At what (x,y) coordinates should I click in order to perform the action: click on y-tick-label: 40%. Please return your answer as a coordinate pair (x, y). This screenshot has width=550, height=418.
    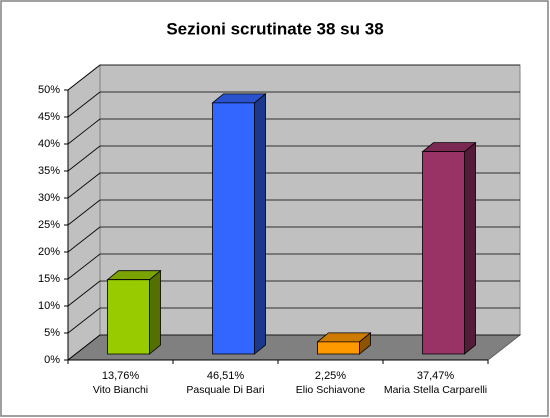
    Looking at the image, I should click on (49, 144).